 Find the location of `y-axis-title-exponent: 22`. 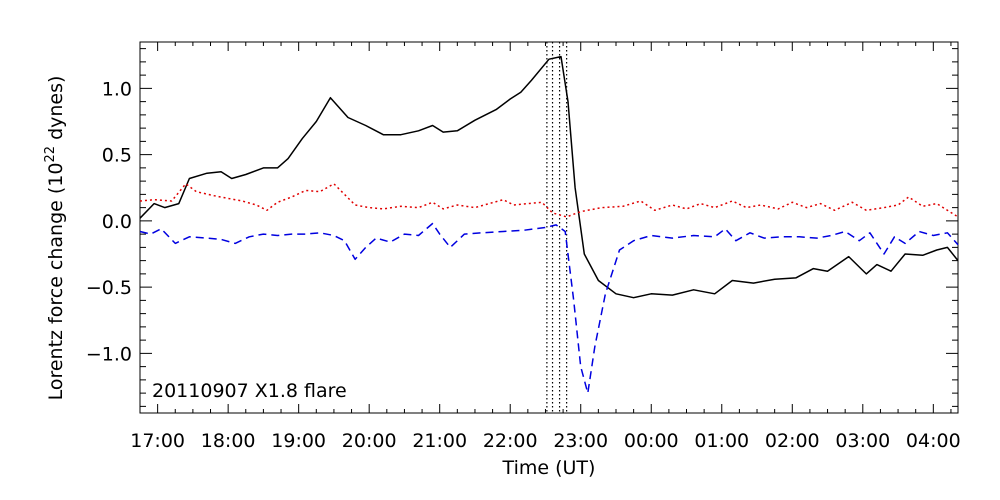

y-axis-title-exponent: 22 is located at coordinates (50, 154).